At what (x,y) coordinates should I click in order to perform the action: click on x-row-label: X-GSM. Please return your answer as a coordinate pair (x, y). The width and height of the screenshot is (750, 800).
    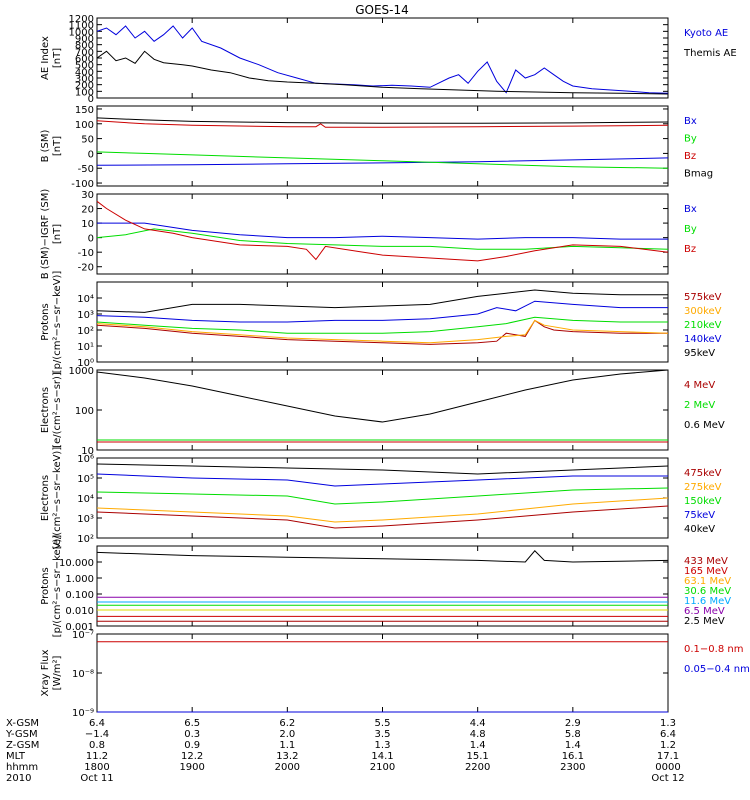
    Looking at the image, I should click on (22, 723).